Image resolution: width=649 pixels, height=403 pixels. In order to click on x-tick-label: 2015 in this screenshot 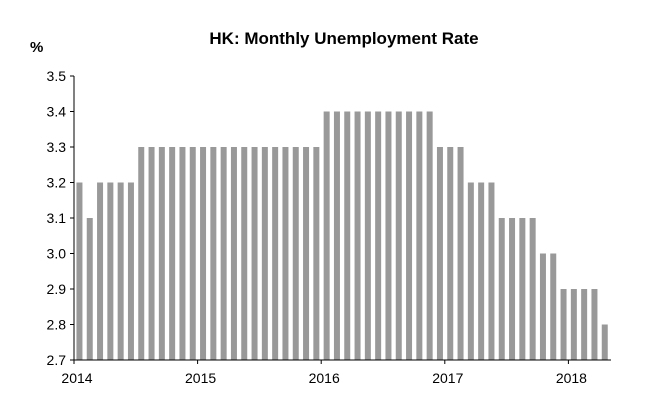, I will do `click(200, 378)`.